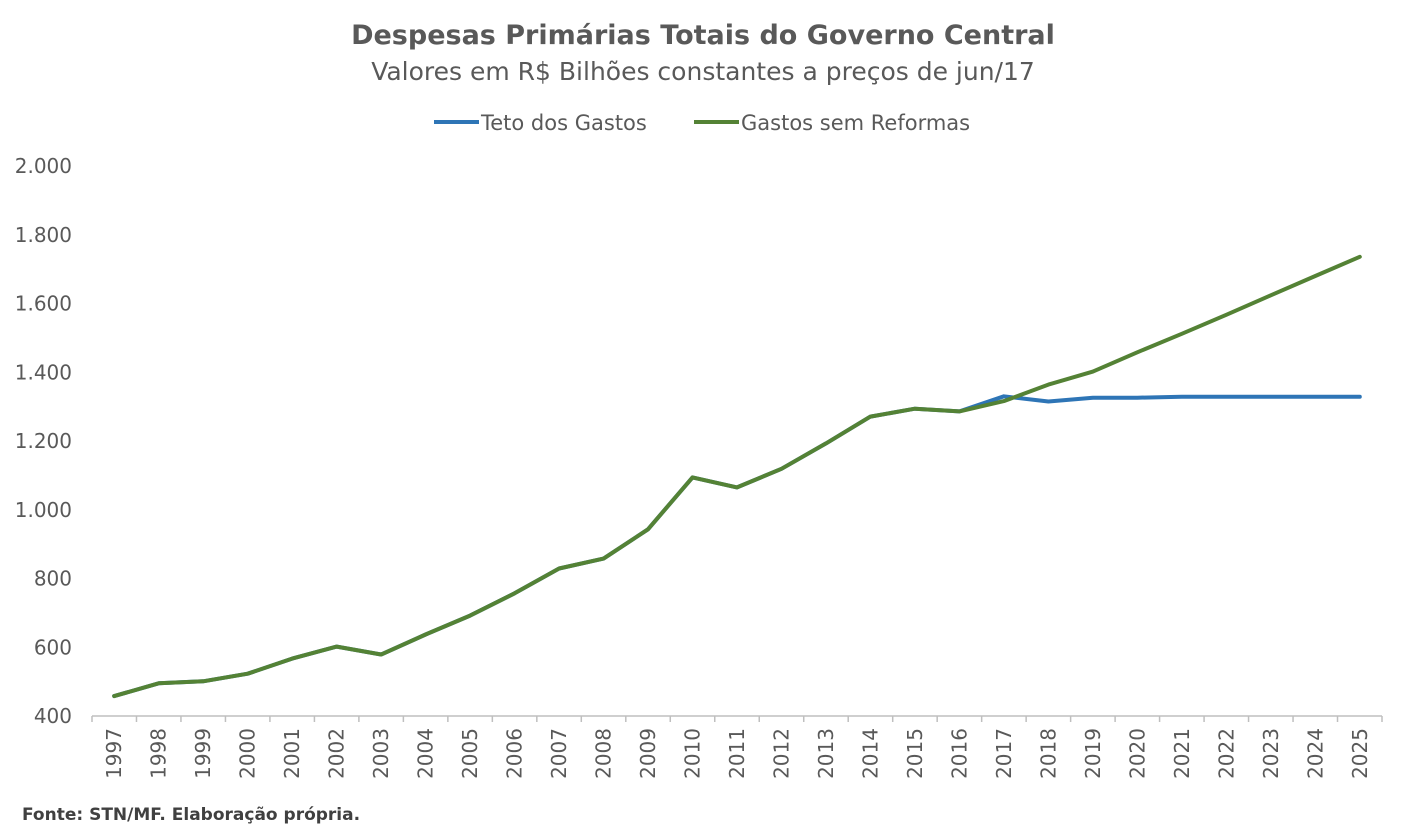 The height and width of the screenshot is (839, 1405). What do you see at coordinates (781, 753) in the screenshot?
I see `x-tick-label: 2012` at bounding box center [781, 753].